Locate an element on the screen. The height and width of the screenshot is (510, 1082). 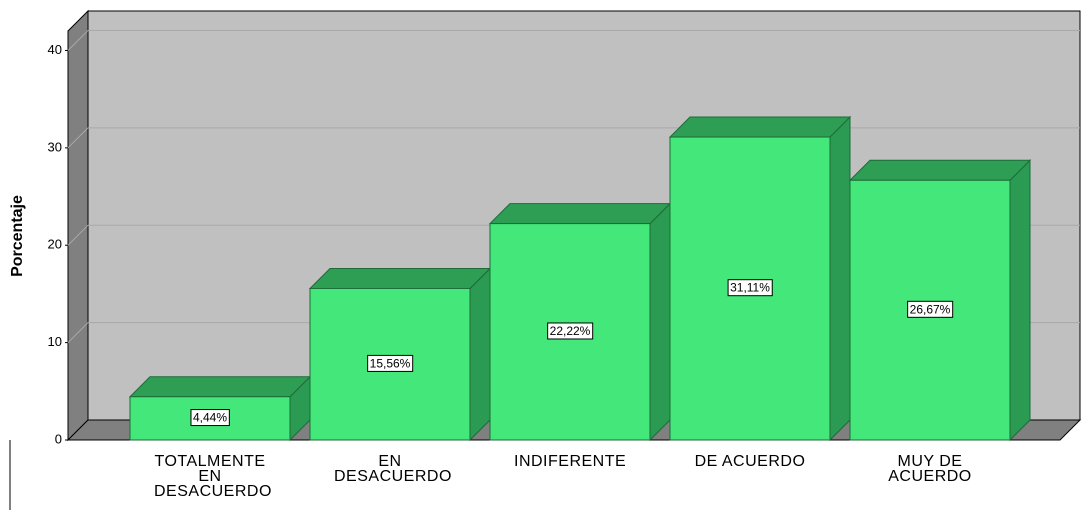
value-label: 26,67% is located at coordinates (930, 309).